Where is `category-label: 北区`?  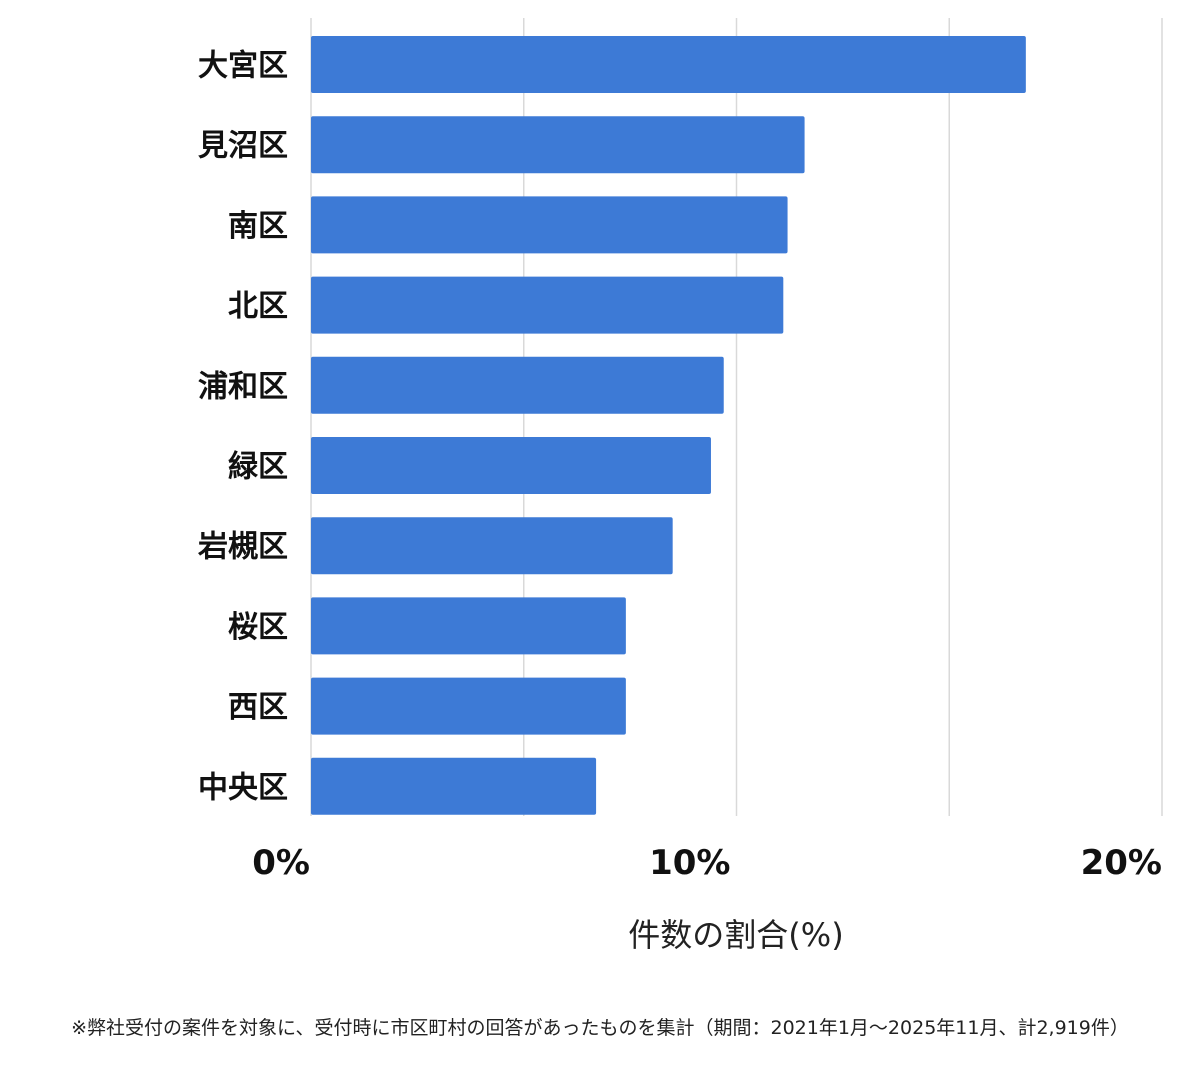
category-label: 北区 is located at coordinates (258, 306).